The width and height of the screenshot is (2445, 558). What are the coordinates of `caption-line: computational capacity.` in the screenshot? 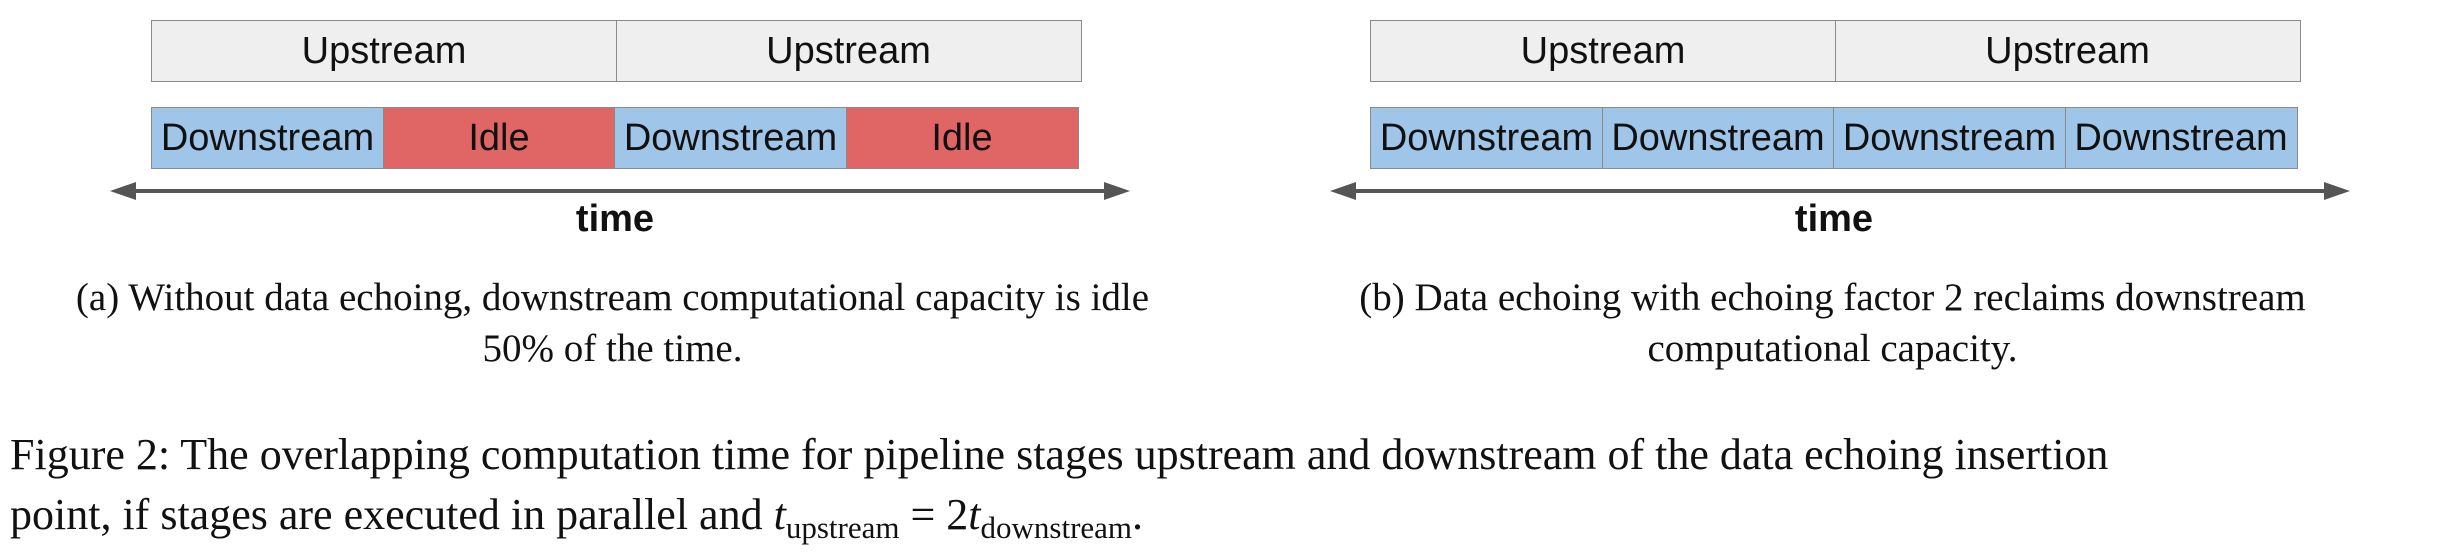 It's located at (1832, 348).